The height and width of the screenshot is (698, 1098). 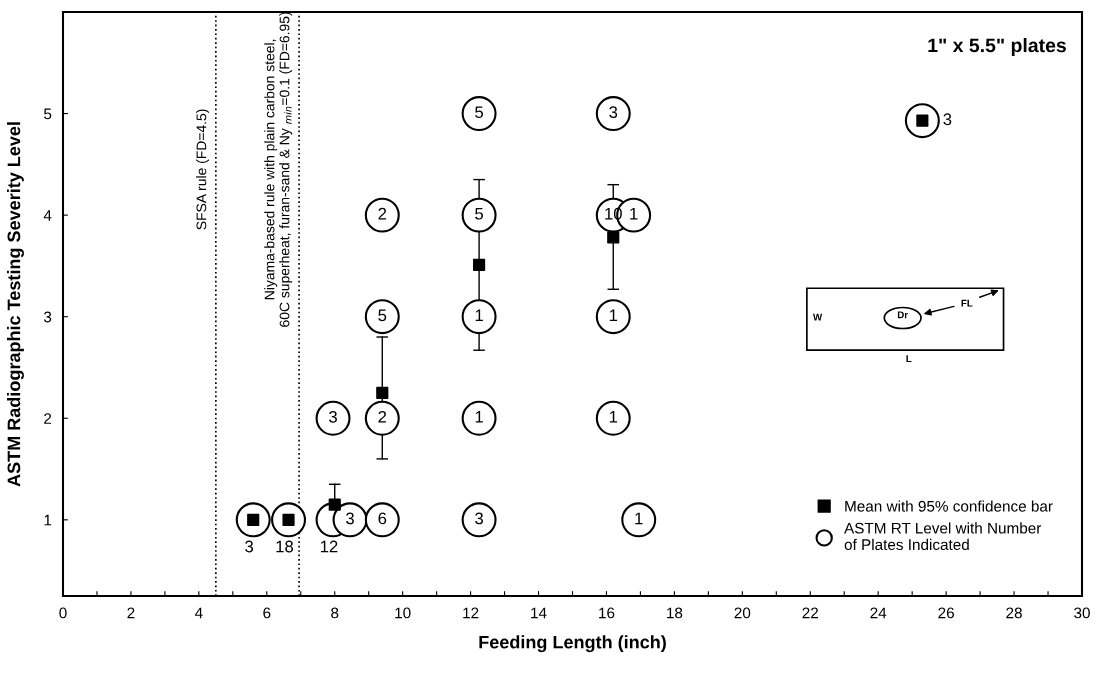 I want to click on annotation: 18, so click(x=285, y=546).